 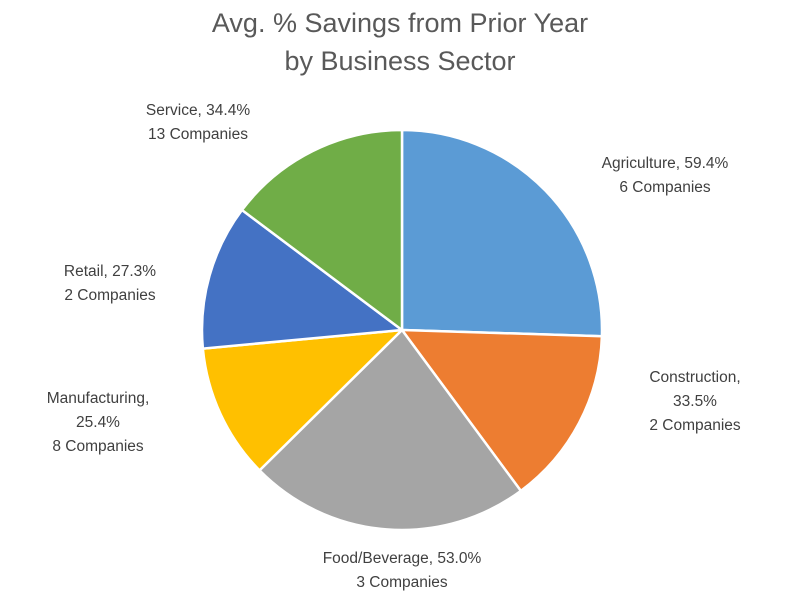 What do you see at coordinates (98, 446) in the screenshot?
I see `data-label-line: 8 Companies` at bounding box center [98, 446].